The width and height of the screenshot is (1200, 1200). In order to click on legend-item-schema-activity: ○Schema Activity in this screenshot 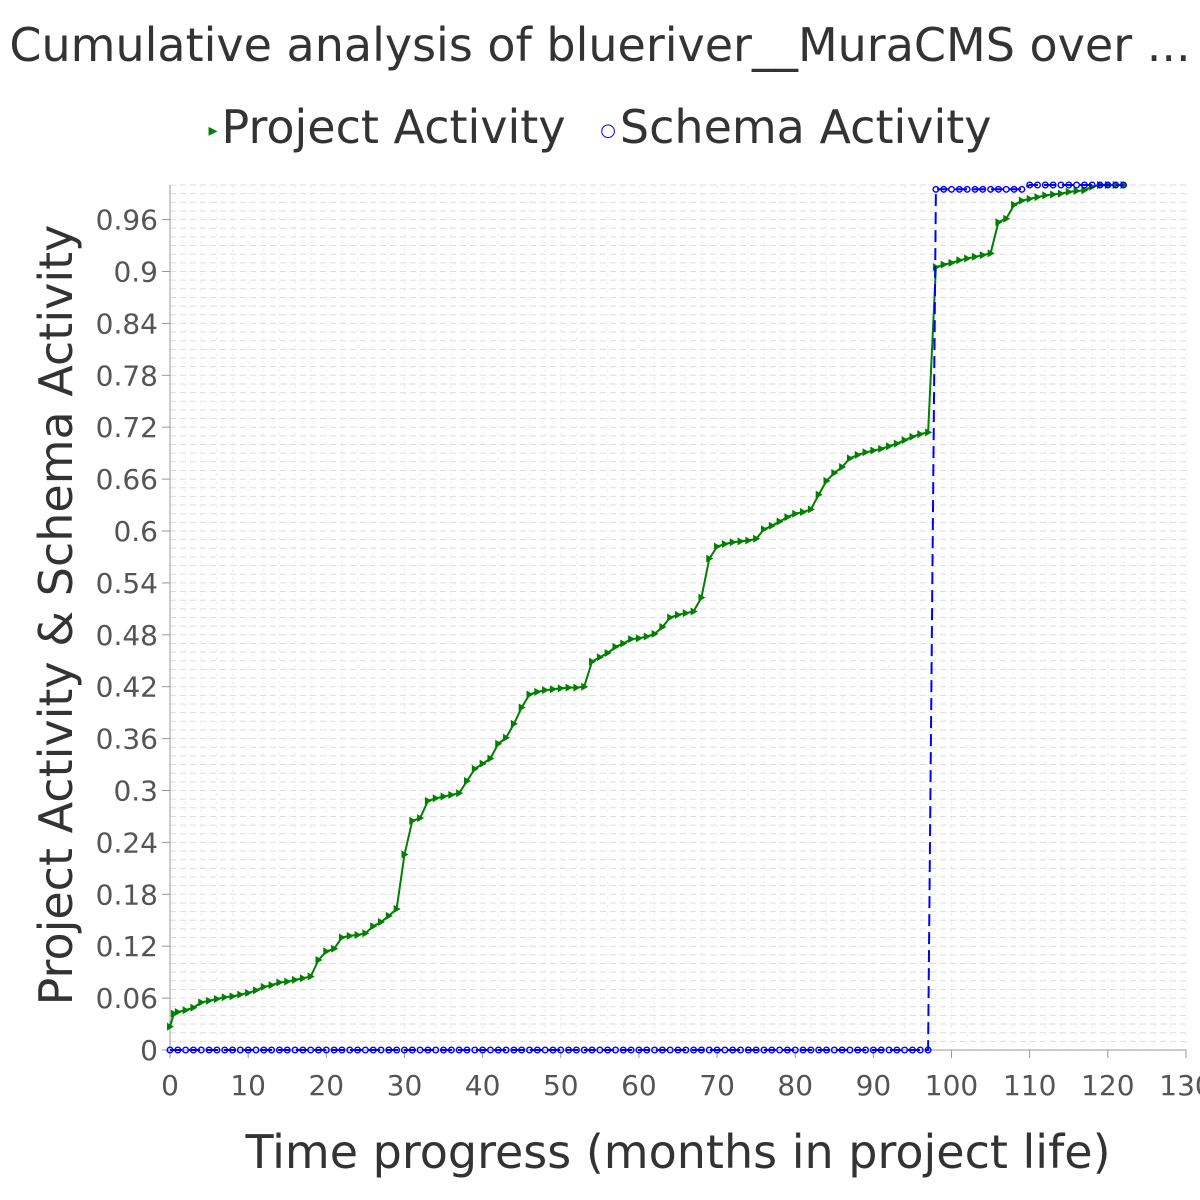, I will do `click(795, 127)`.